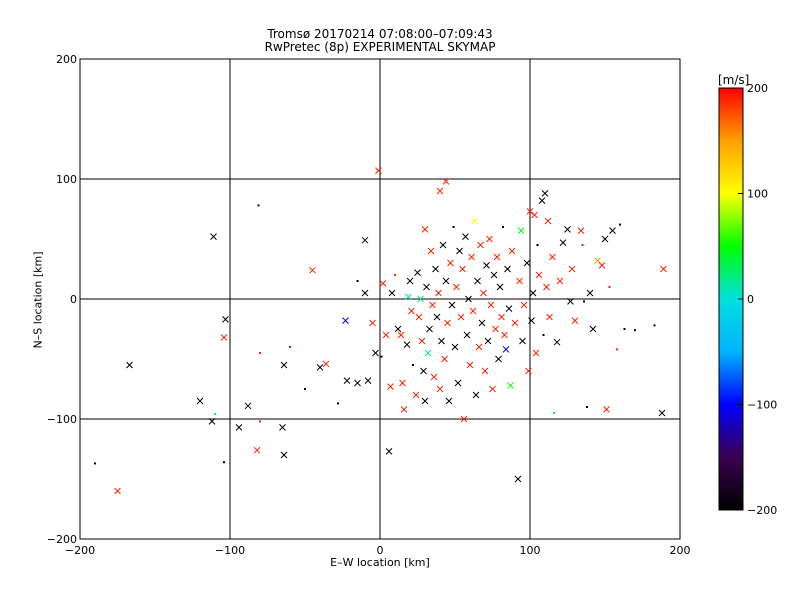 Image resolution: width=800 pixels, height=600 pixels. Describe the element at coordinates (66, 59) in the screenshot. I see `y-tick-label: 200` at that location.